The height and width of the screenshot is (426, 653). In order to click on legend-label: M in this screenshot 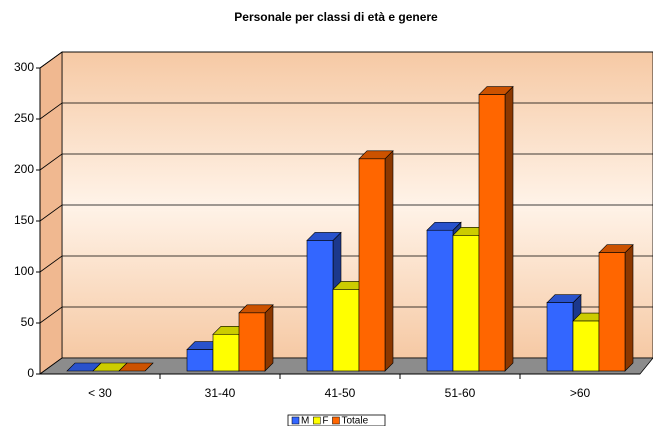, I will do `click(305, 421)`.